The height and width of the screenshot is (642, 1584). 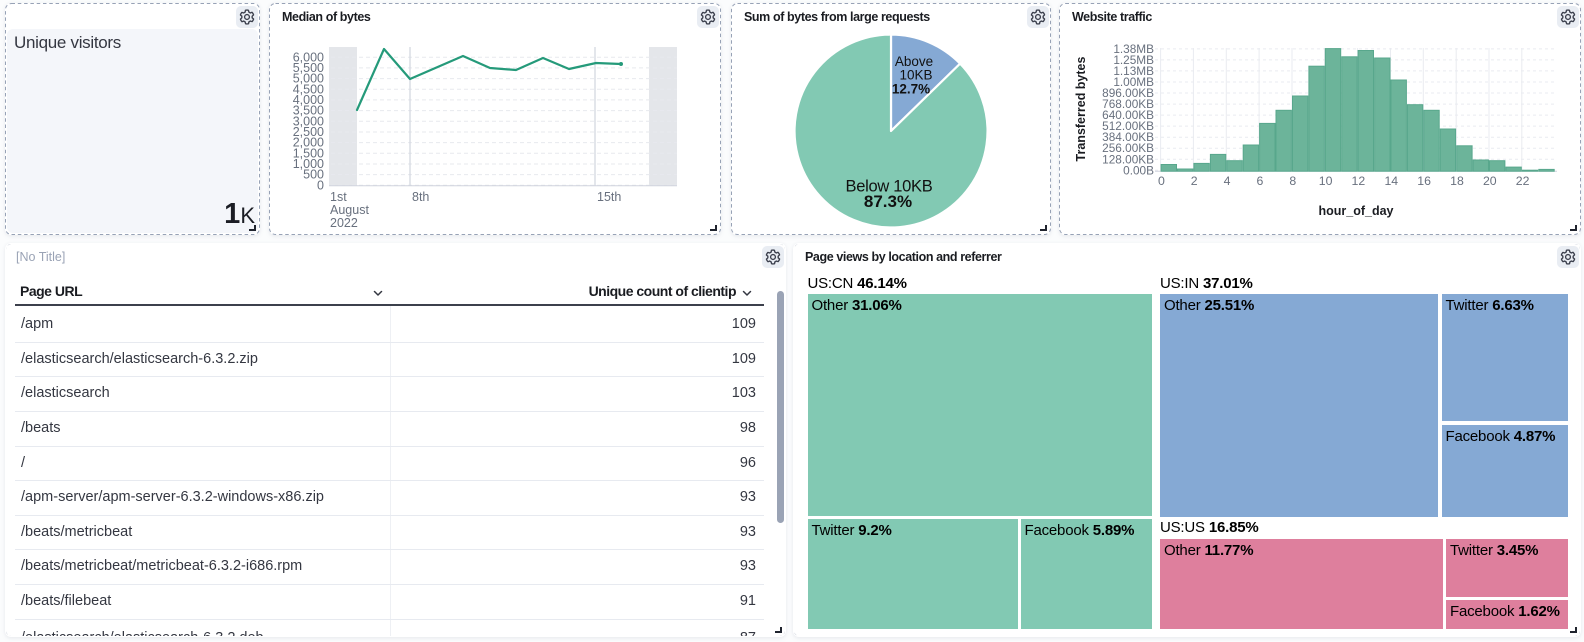 What do you see at coordinates (915, 75) in the screenshot?
I see `svg-text: 10KB` at bounding box center [915, 75].